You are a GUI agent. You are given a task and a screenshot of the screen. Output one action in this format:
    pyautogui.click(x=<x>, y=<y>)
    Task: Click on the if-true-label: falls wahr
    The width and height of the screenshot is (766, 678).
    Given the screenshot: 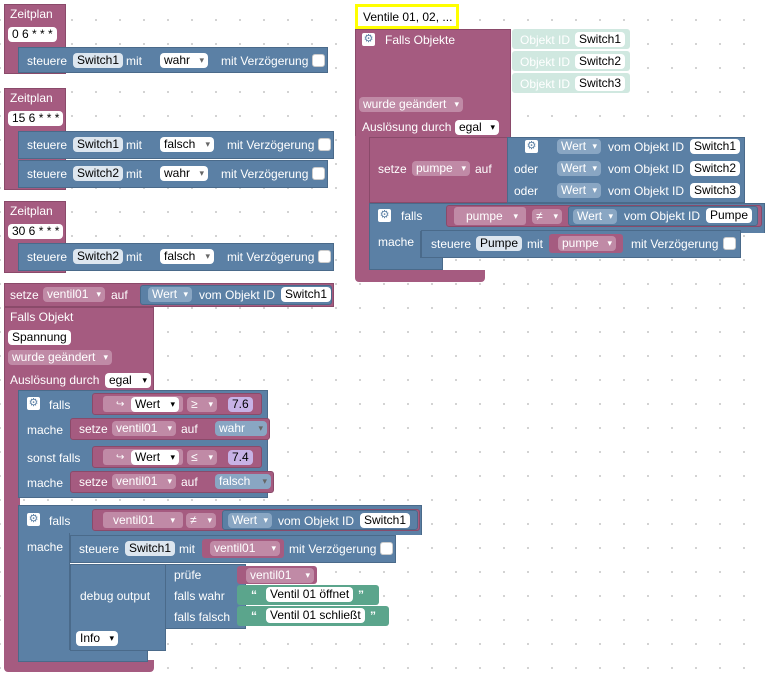 What is the action you would take?
    pyautogui.click(x=199, y=596)
    